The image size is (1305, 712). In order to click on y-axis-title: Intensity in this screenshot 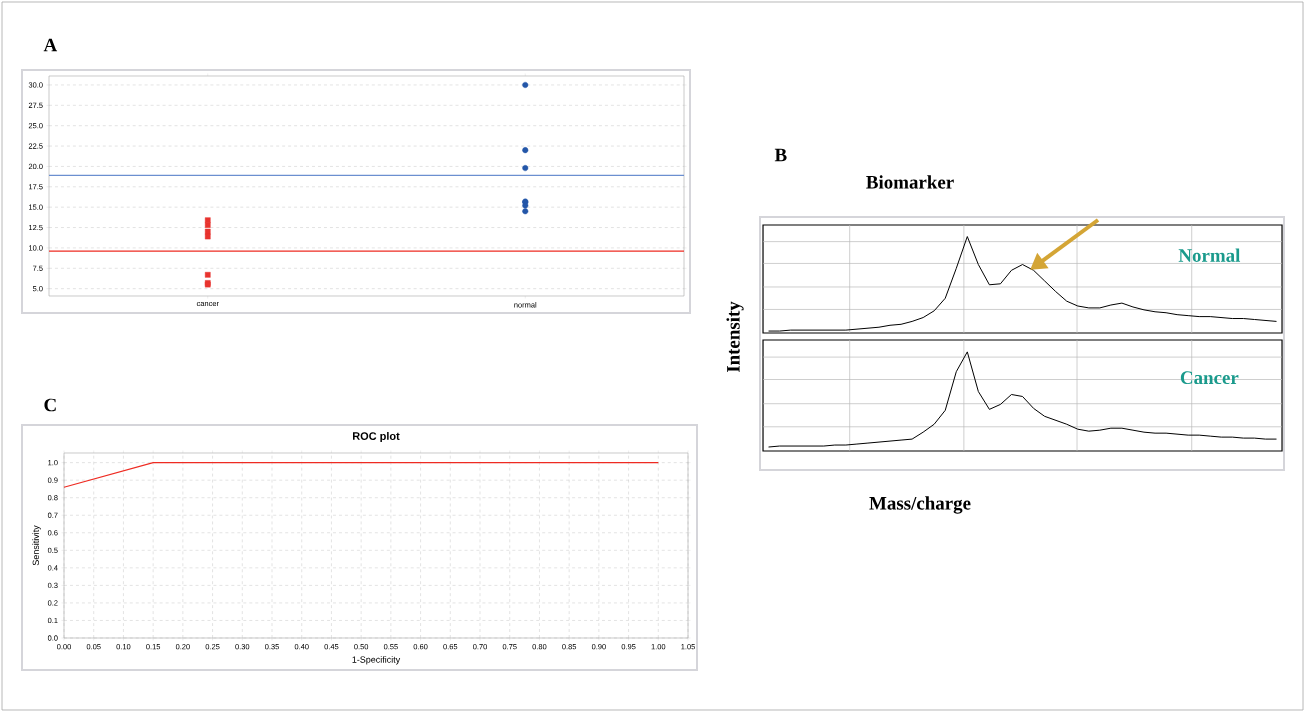, I will do `click(735, 337)`.